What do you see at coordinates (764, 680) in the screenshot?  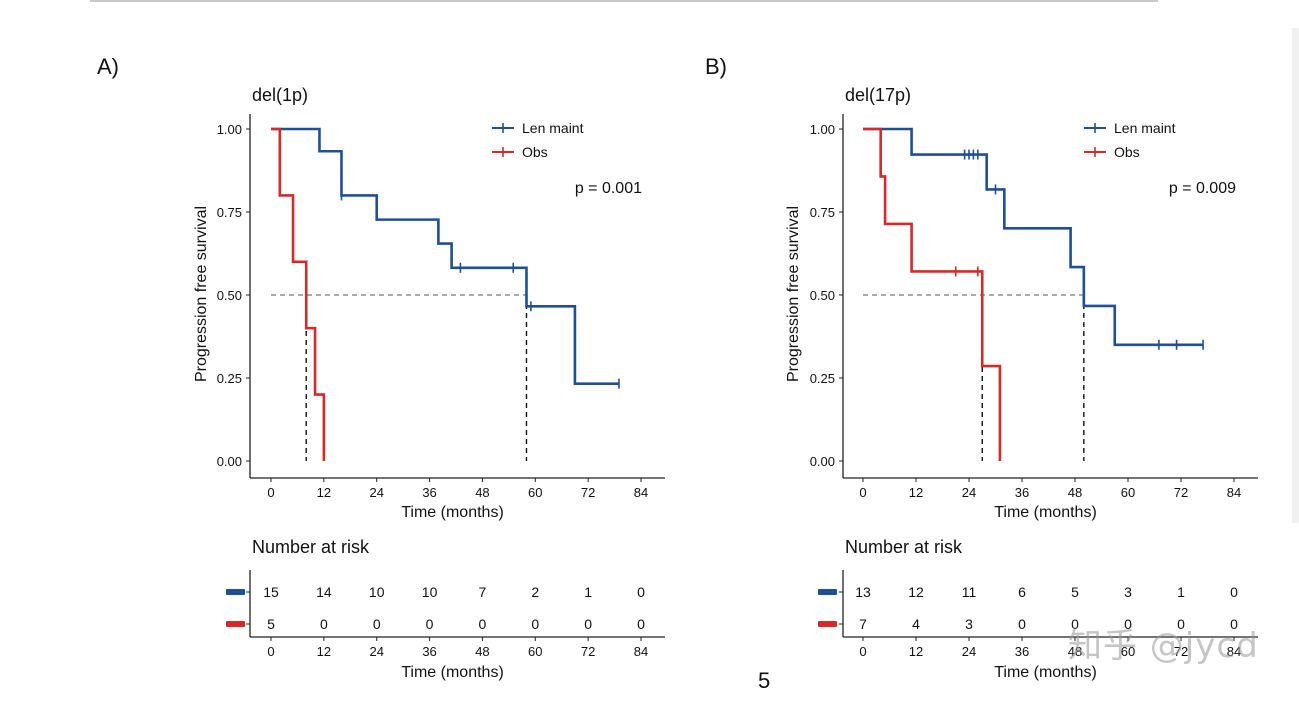 I see `page-number: 5` at bounding box center [764, 680].